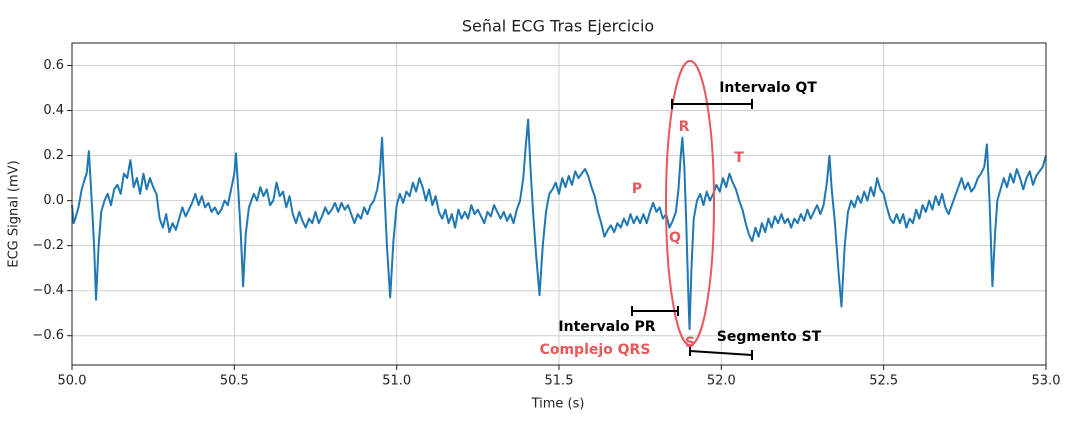  Describe the element at coordinates (53, 200) in the screenshot. I see `y-tick-label: 0.0` at that location.